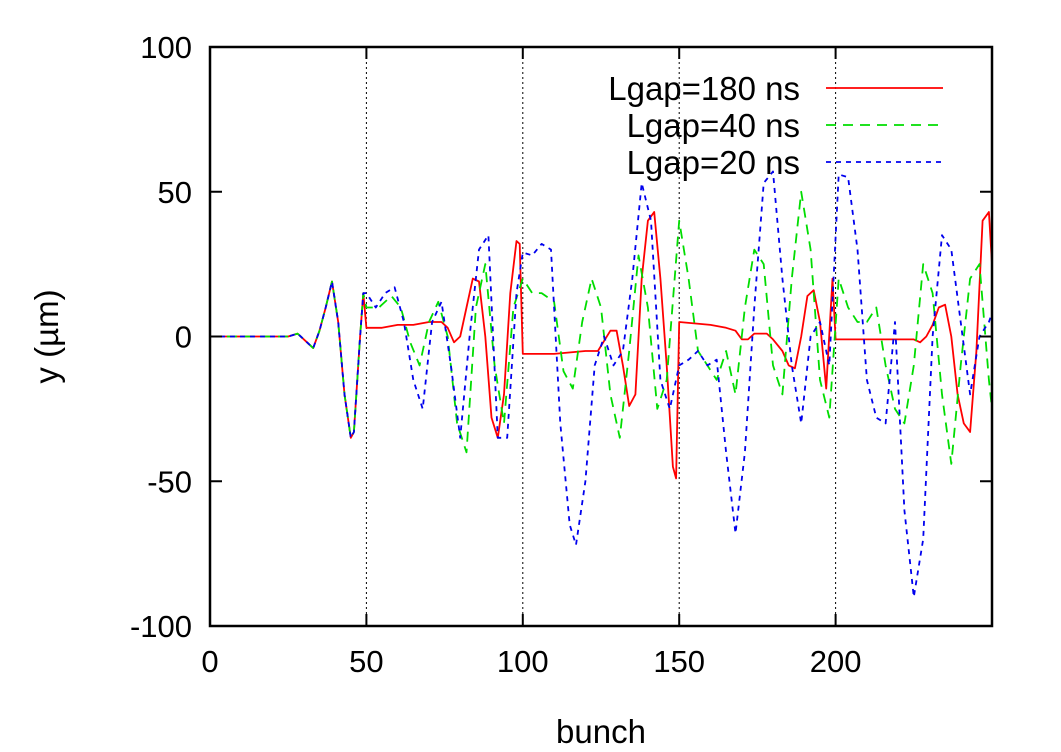  What do you see at coordinates (713, 125) in the screenshot?
I see `legend-label-lgap-40-ns: Lgap=40 ns` at bounding box center [713, 125].